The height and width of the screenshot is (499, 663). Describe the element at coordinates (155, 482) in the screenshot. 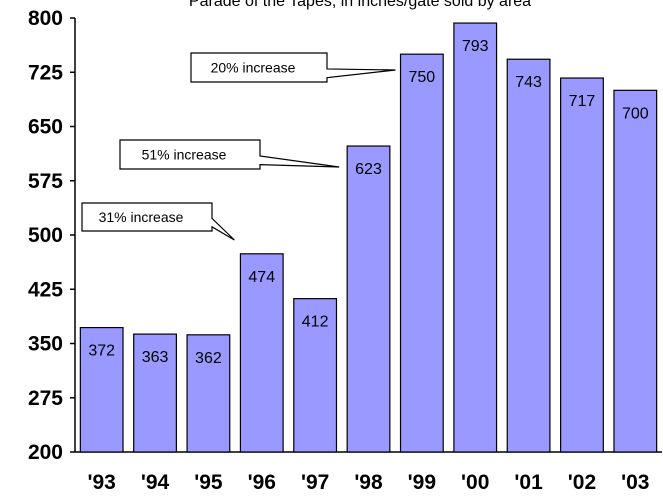

I see `x-tick-label: '94` at that location.